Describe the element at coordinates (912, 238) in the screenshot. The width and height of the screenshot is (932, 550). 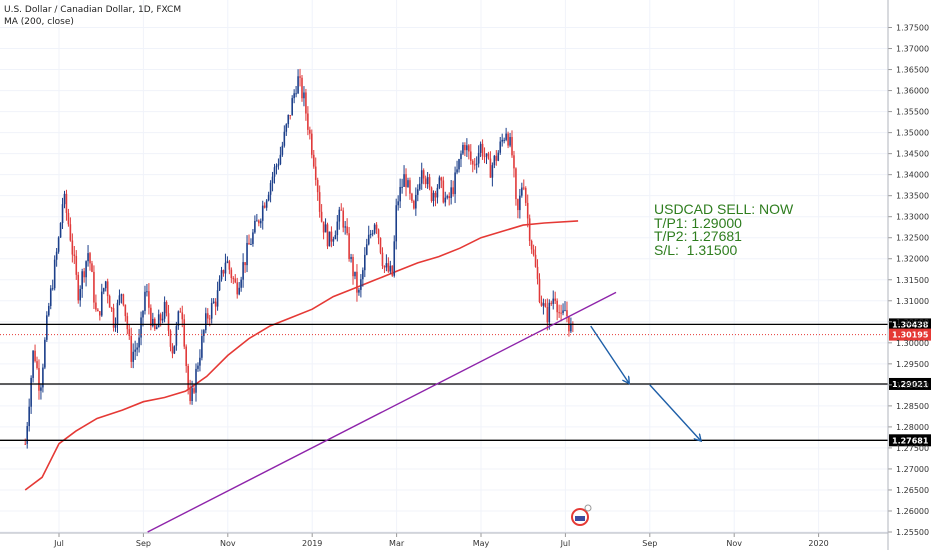
I see `y-tick-label: 1.32500` at that location.